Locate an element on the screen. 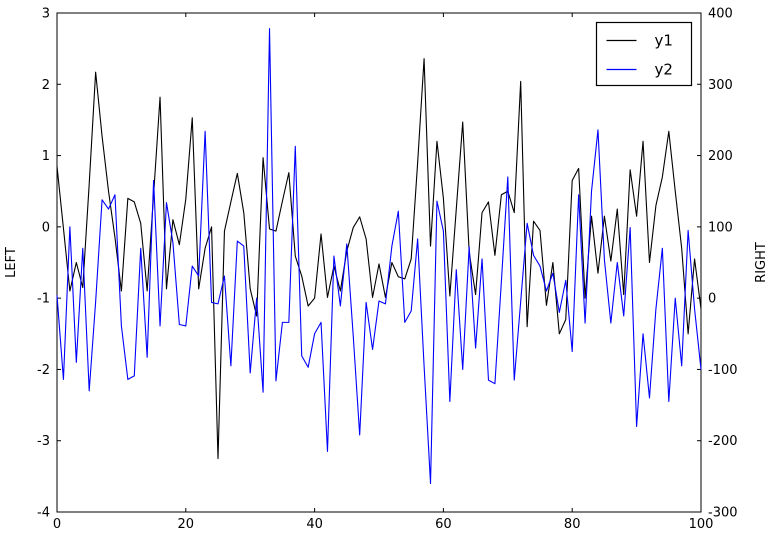  right-tick-label: 400 is located at coordinates (720, 14).